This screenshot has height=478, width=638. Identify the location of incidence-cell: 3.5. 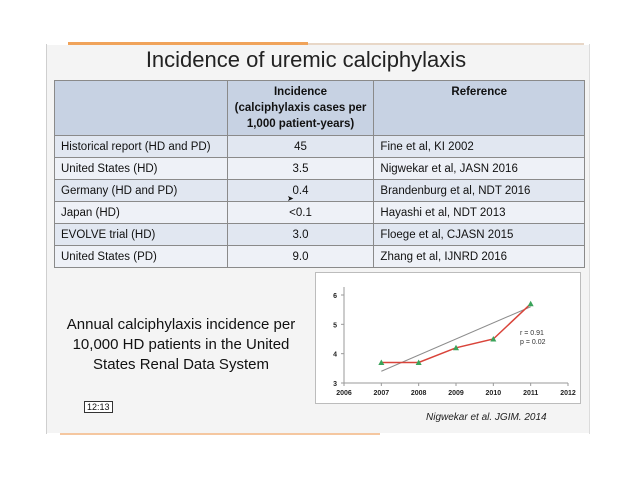
(300, 168).